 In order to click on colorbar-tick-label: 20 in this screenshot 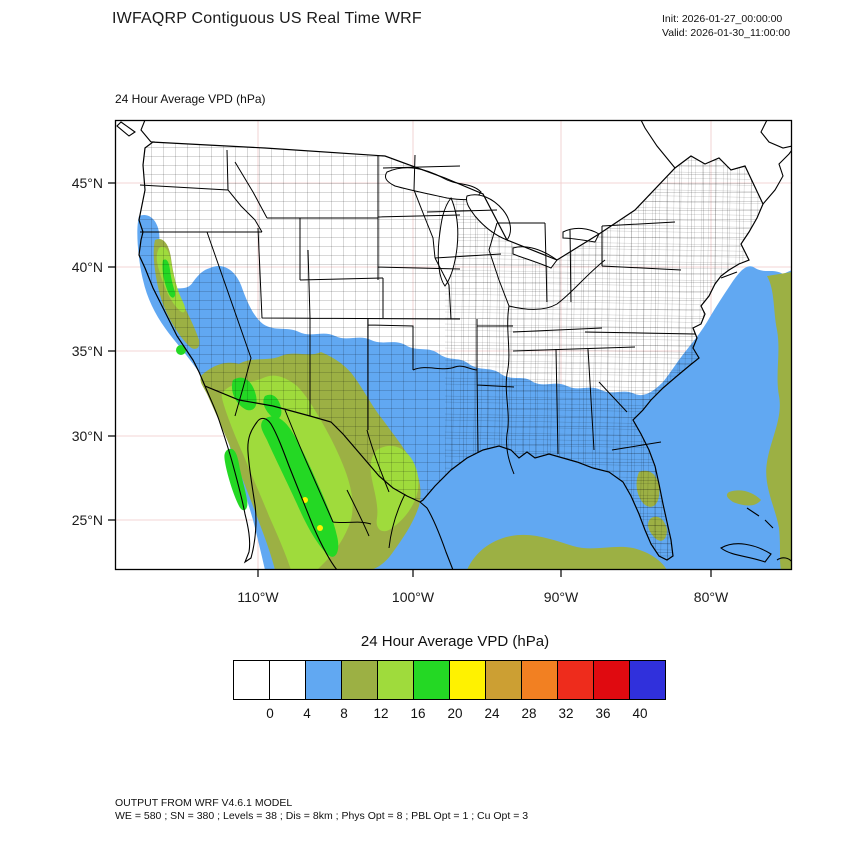, I will do `click(455, 713)`.